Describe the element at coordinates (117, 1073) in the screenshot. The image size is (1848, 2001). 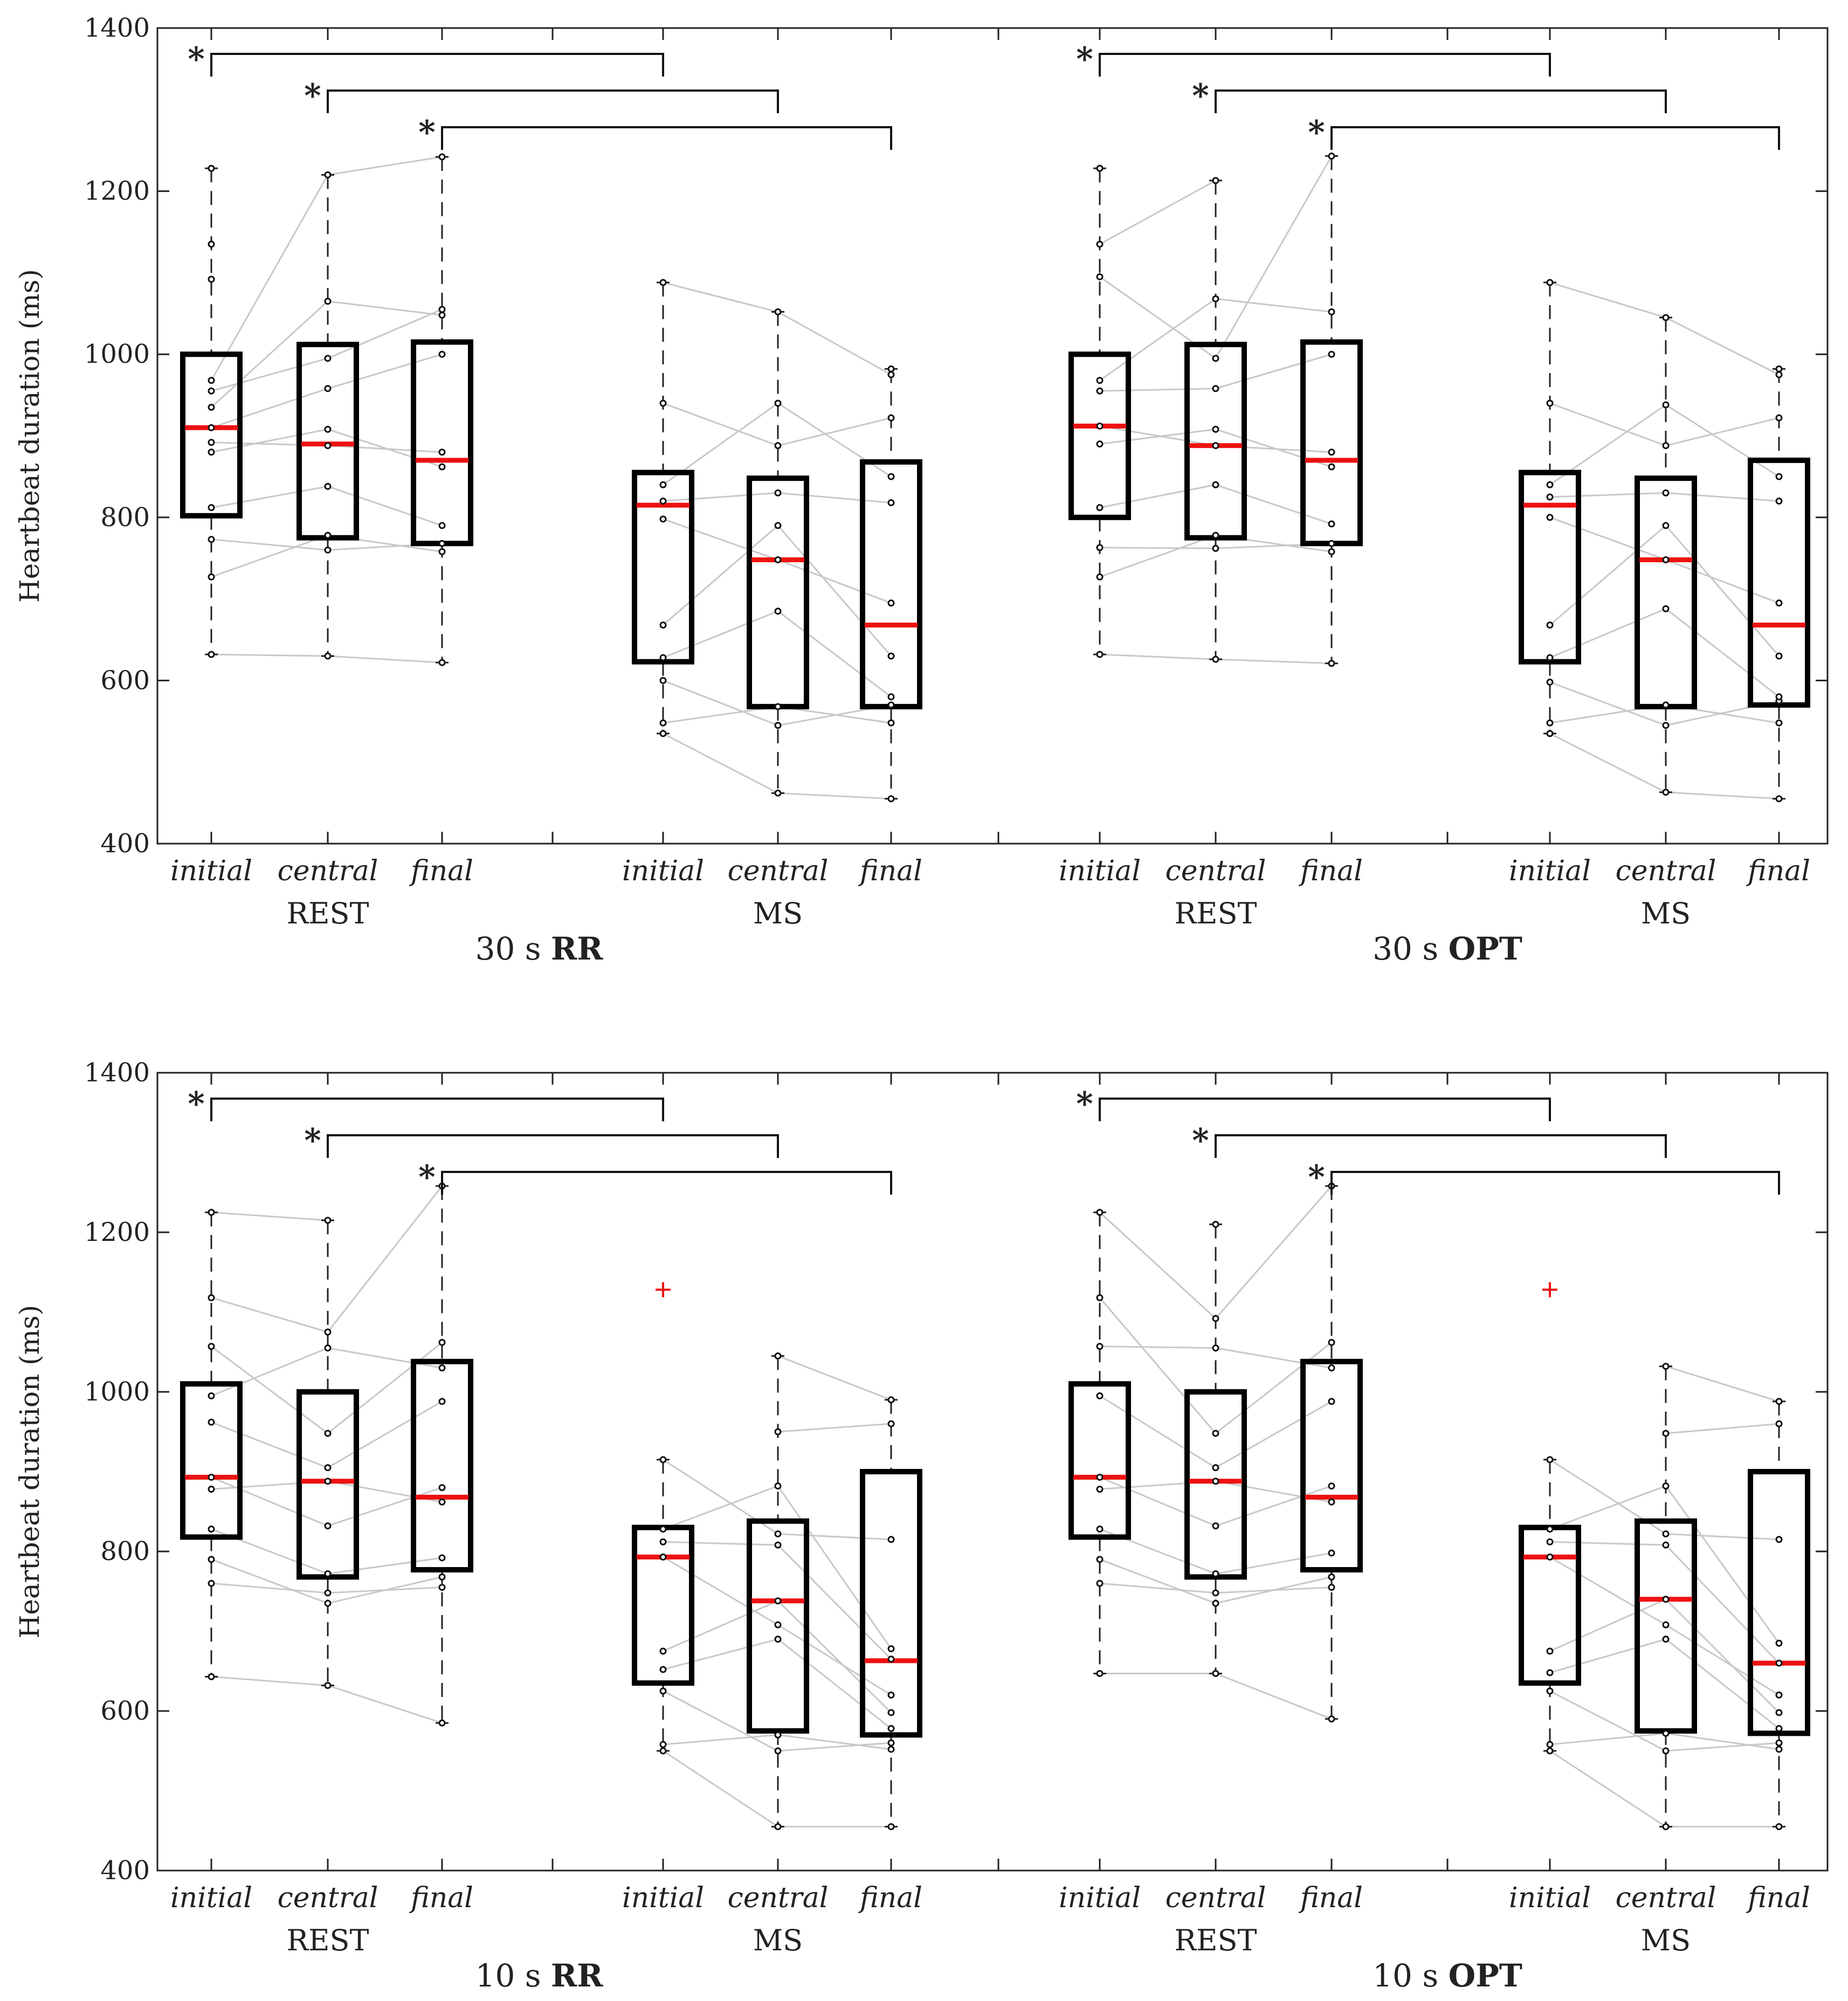
I see `y-tick-label: 1400` at that location.